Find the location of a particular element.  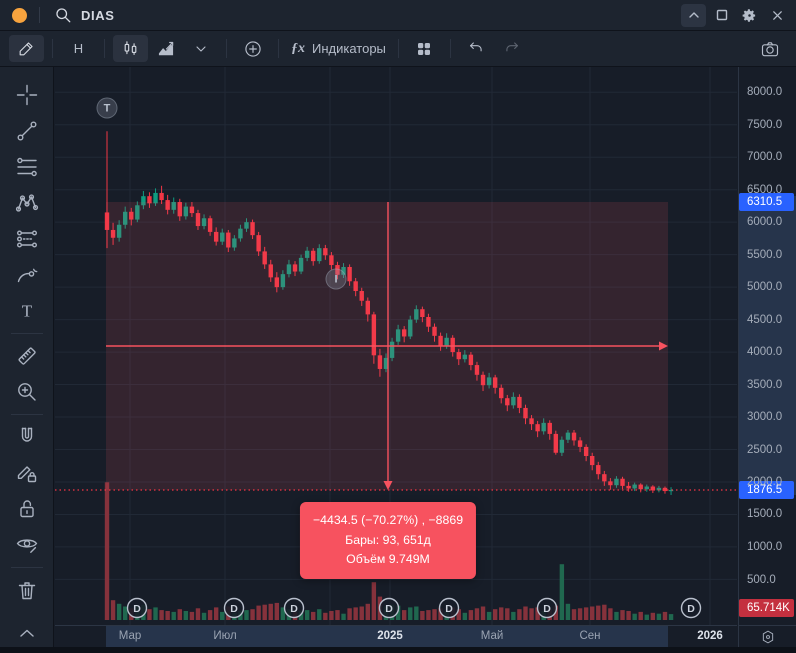

axis-settings-corner is located at coordinates (767, 636).